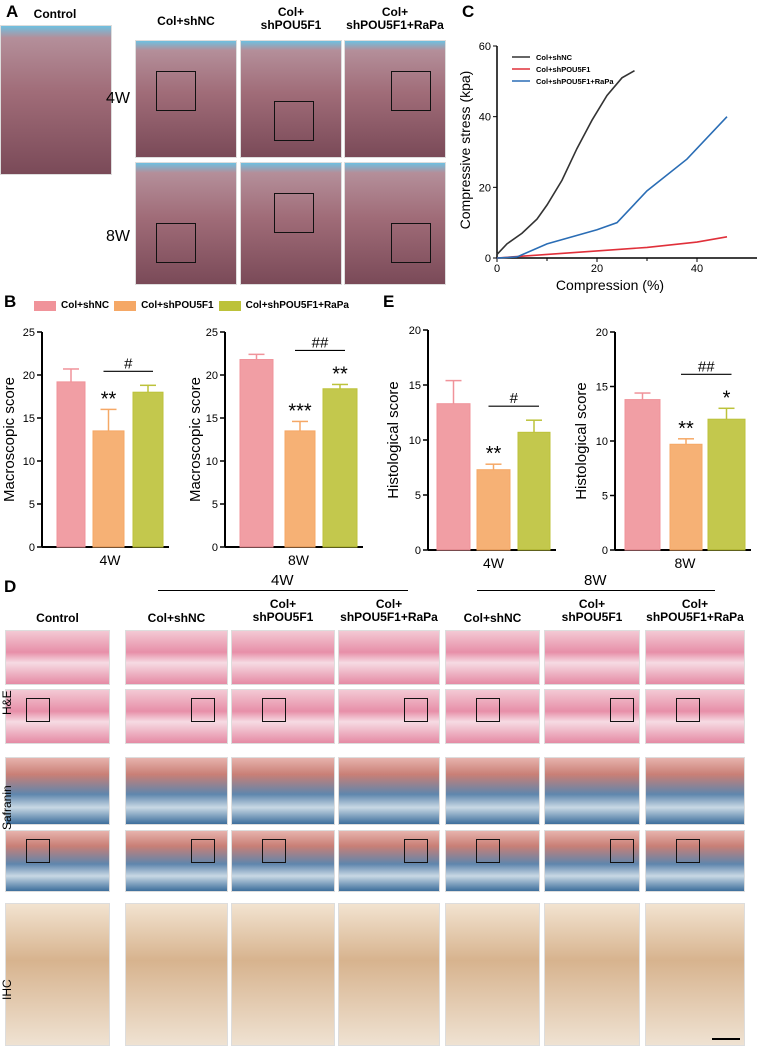 This screenshot has width=762, height=1053. I want to click on x-tick-label: 40, so click(697, 269).